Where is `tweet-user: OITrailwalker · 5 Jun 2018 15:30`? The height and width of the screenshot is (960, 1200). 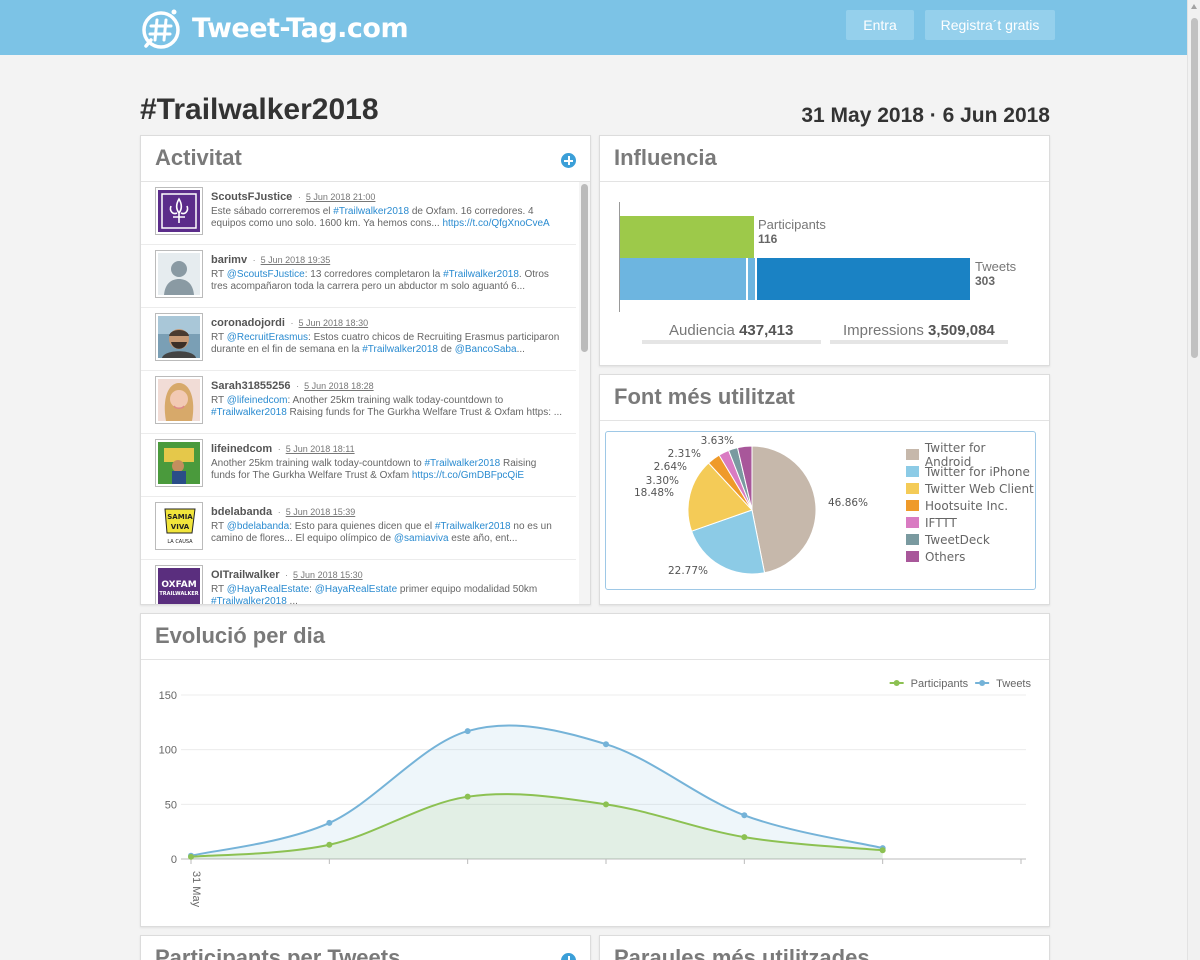
tweet-user: OITrailwalker · 5 Jun 2018 15:30 is located at coordinates (287, 575).